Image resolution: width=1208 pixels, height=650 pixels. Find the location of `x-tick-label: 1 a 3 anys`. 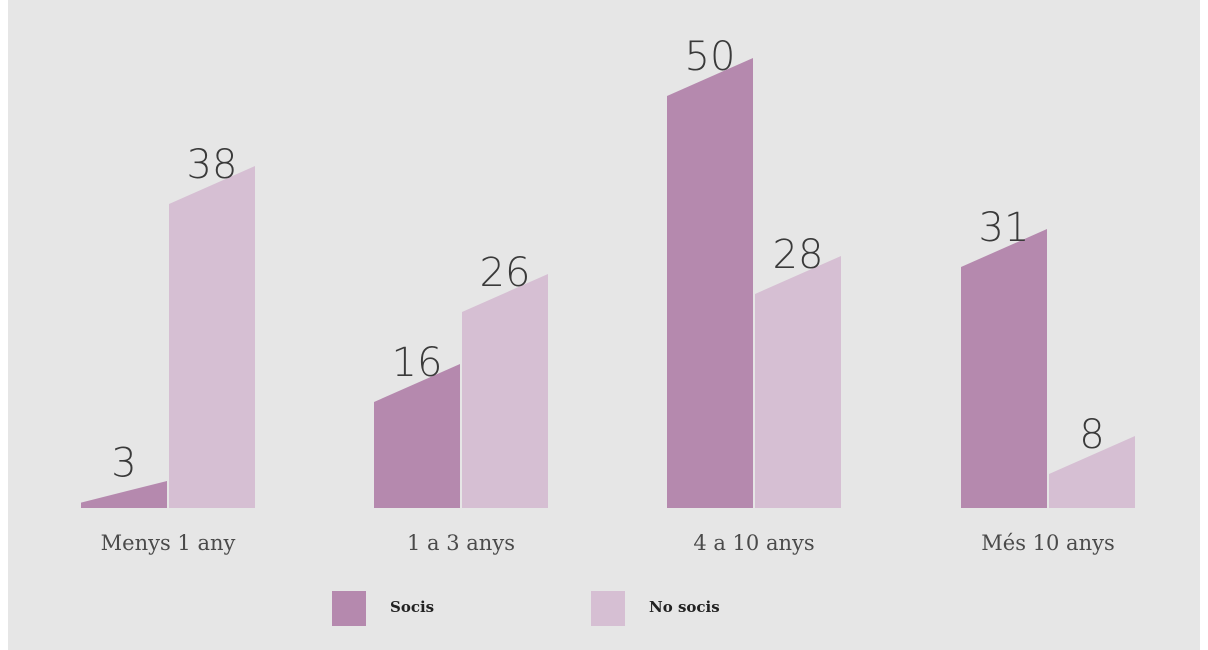

x-tick-label: 1 a 3 anys is located at coordinates (461, 543).